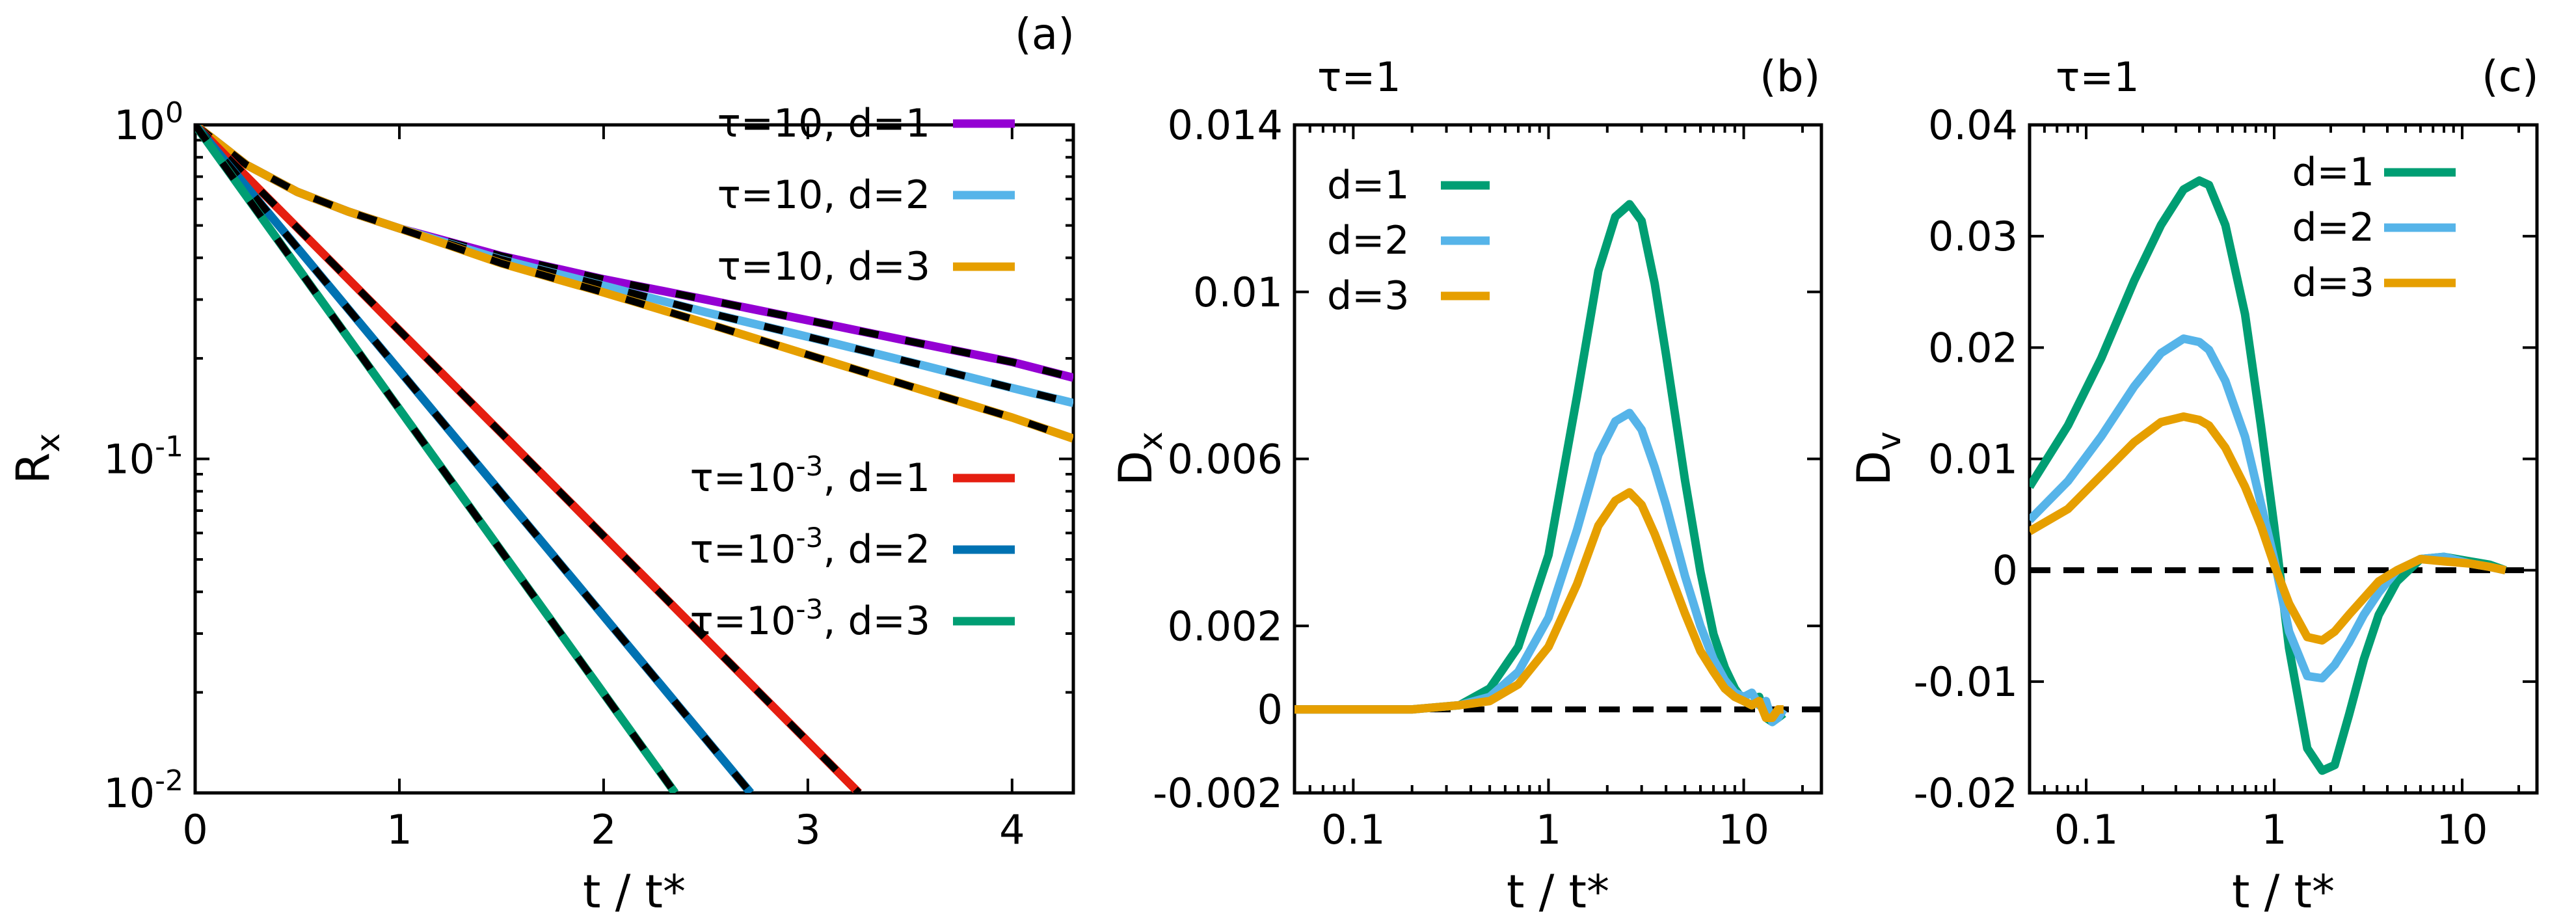 The image size is (2576, 923). I want to click on y-tick-label: 0.03, so click(1973, 236).